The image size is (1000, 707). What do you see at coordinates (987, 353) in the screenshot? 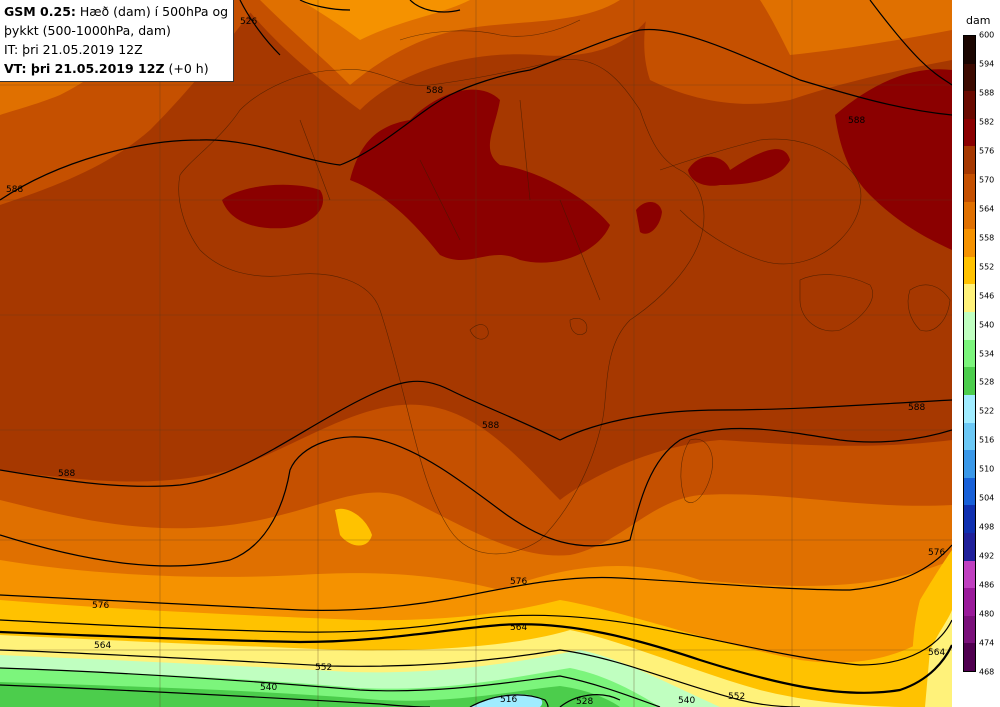
I see `legend-label: 534` at bounding box center [987, 353].